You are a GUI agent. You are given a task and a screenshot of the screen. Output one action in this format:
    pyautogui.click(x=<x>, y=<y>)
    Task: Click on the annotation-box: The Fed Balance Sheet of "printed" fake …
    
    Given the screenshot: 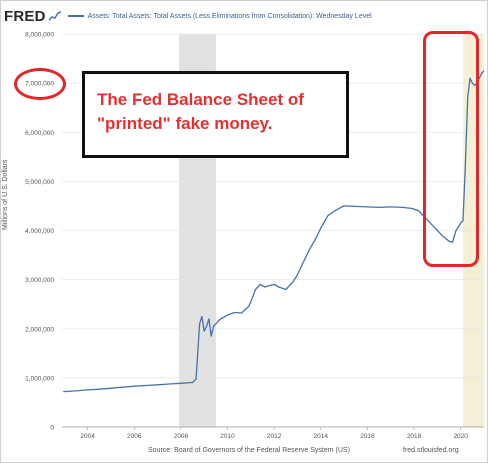 What is the action you would take?
    pyautogui.click(x=215, y=114)
    